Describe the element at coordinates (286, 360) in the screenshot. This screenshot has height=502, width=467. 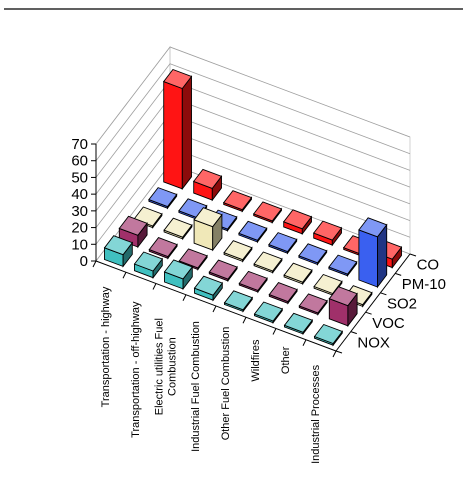
I see `category-label: Other` at that location.